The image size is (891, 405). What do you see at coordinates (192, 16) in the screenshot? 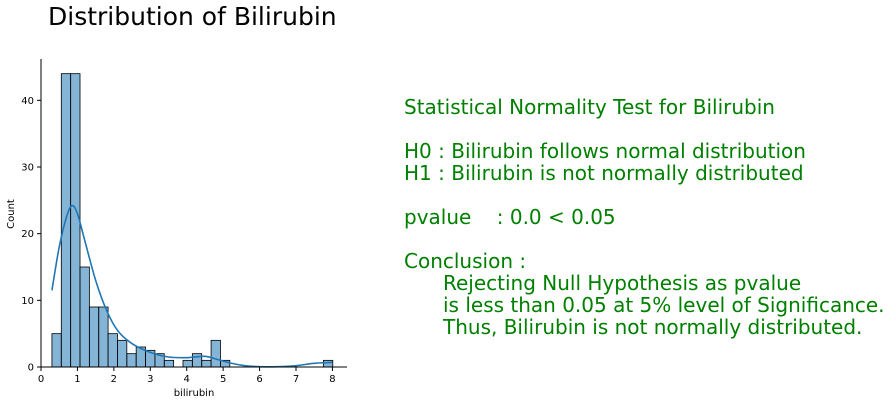
I see `figure-title: Distribution of Bilirubin` at bounding box center [192, 16].